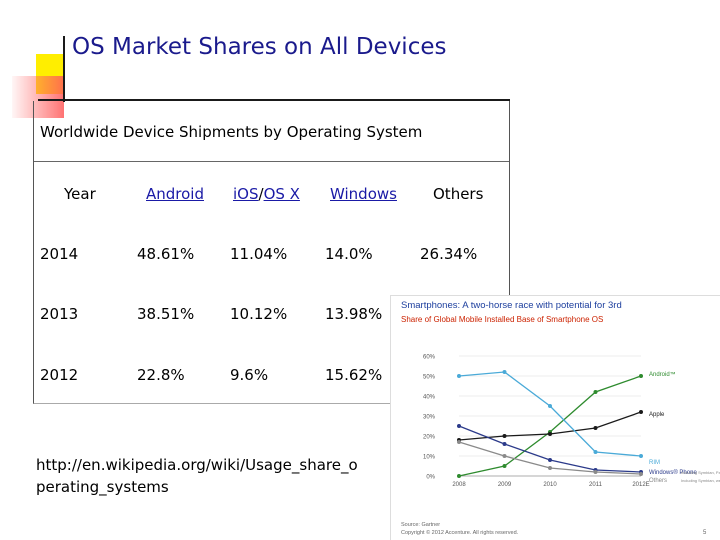 The width and height of the screenshot is (720, 540). What do you see at coordinates (38, 97) in the screenshot?
I see `decorative-red-block` at bounding box center [38, 97].